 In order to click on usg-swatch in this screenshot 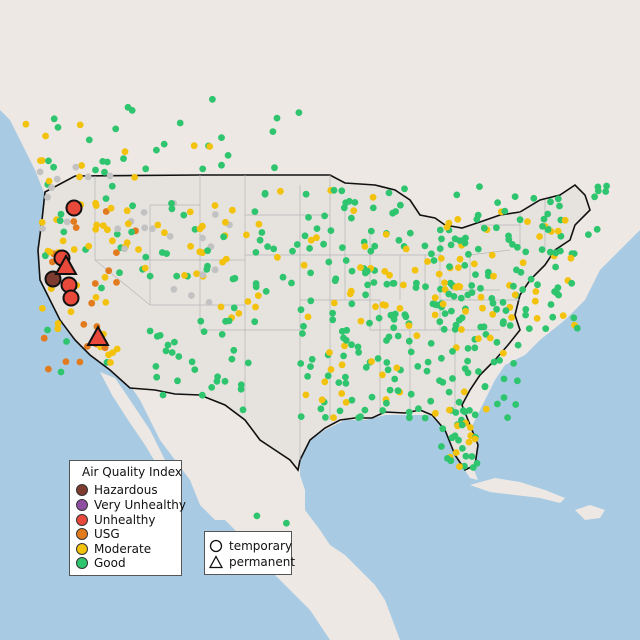, I will do `click(82, 534)`.